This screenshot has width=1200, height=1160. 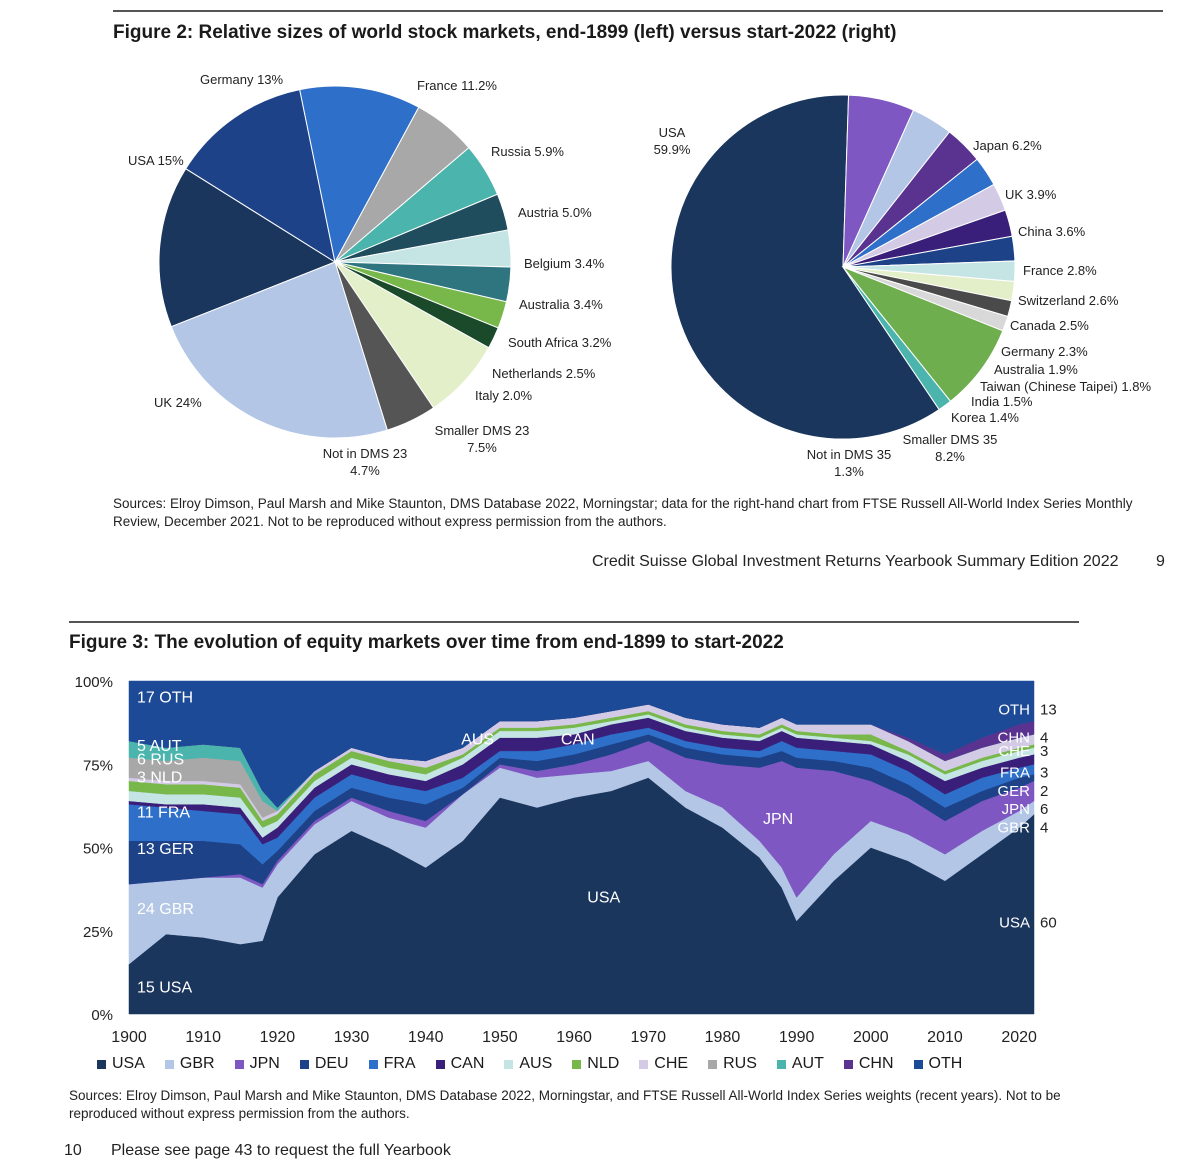 I want to click on pie-label: France 2.8%, so click(x=1060, y=270).